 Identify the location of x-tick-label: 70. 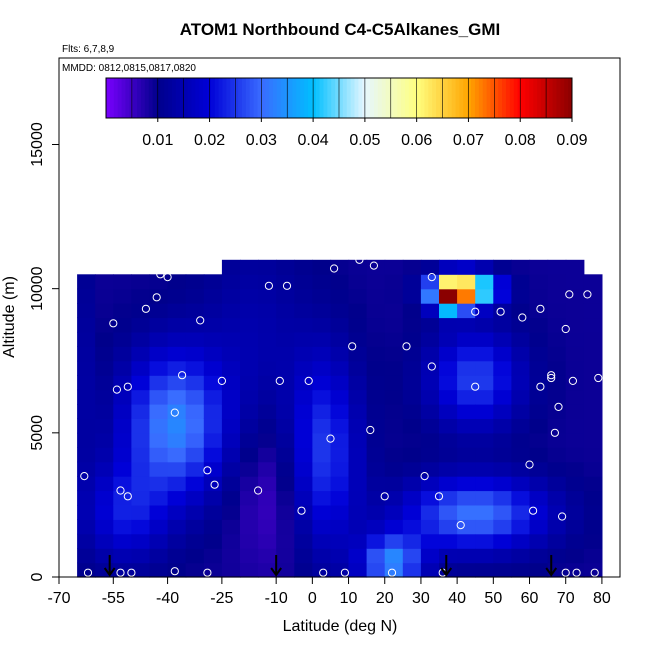
(566, 598).